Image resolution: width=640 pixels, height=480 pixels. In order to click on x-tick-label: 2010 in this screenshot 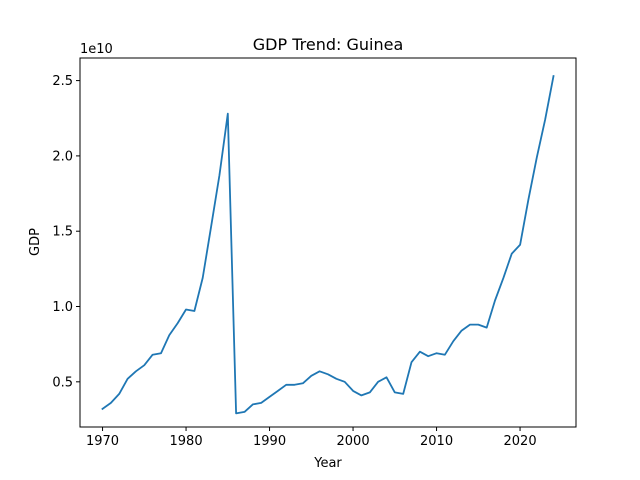, I will do `click(436, 441)`.